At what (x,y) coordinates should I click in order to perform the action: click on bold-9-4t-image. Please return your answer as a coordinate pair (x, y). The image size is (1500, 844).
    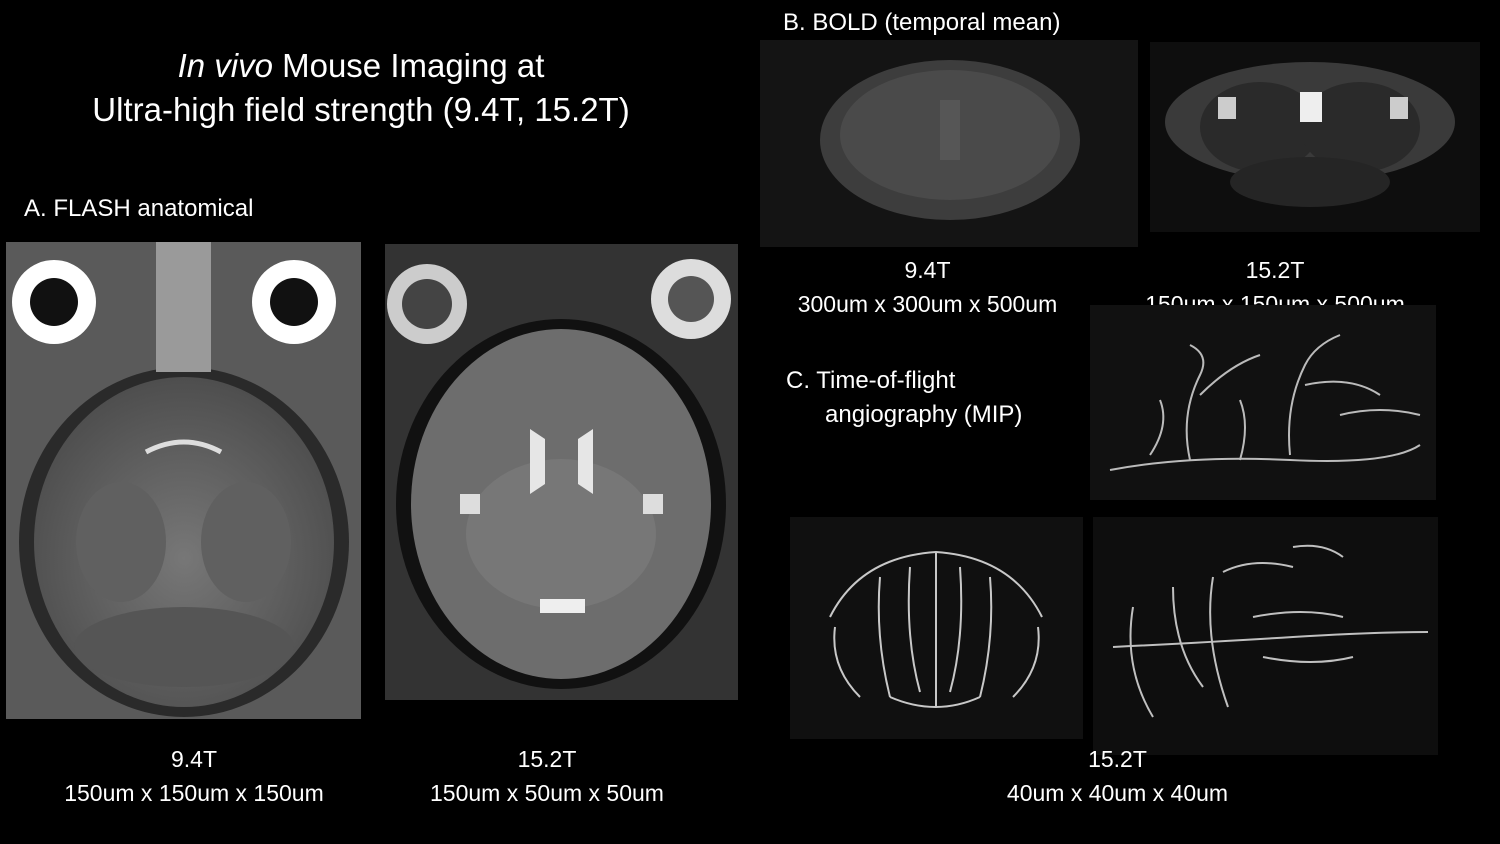
    Looking at the image, I should click on (949, 143).